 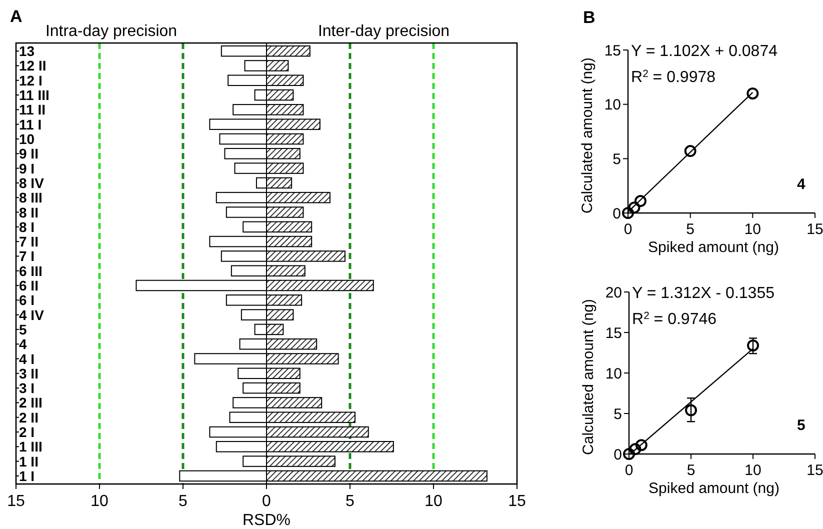 I want to click on x-axis-title: RSD%, so click(x=266, y=520).